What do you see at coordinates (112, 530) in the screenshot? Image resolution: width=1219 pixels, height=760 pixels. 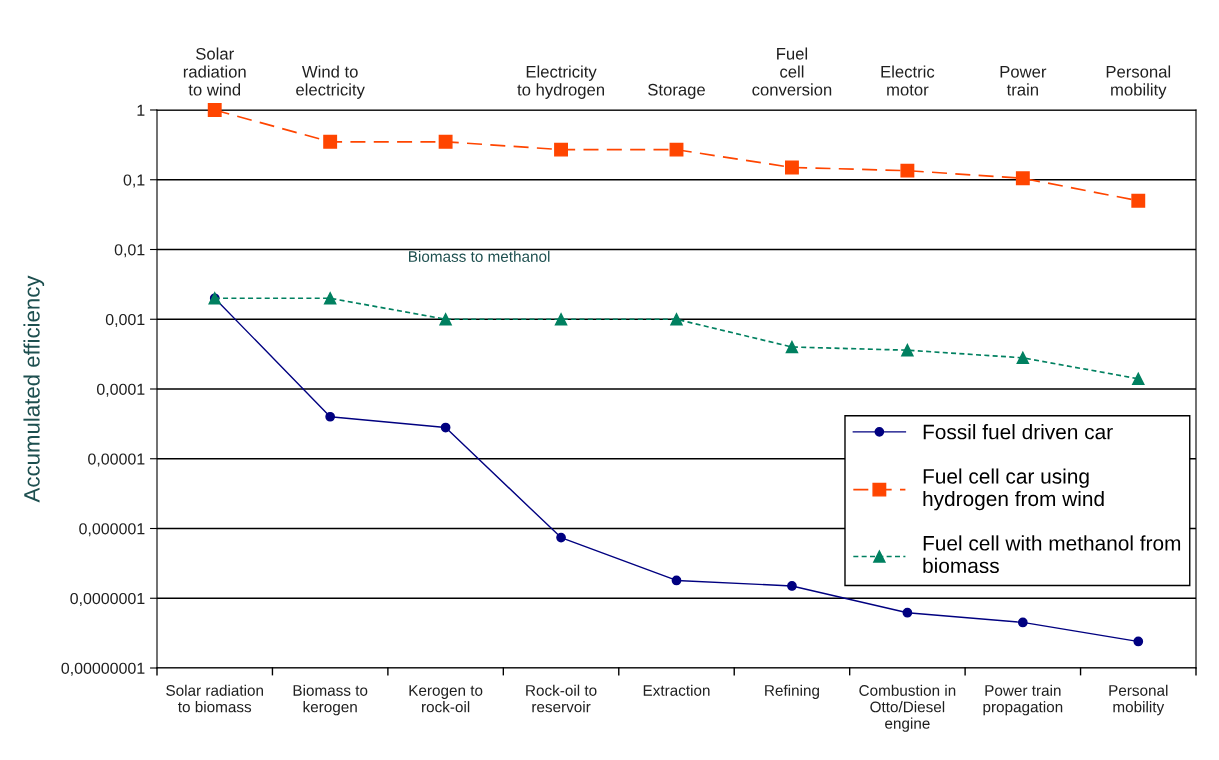 I see `y-tick-label: 0,000001` at bounding box center [112, 530].